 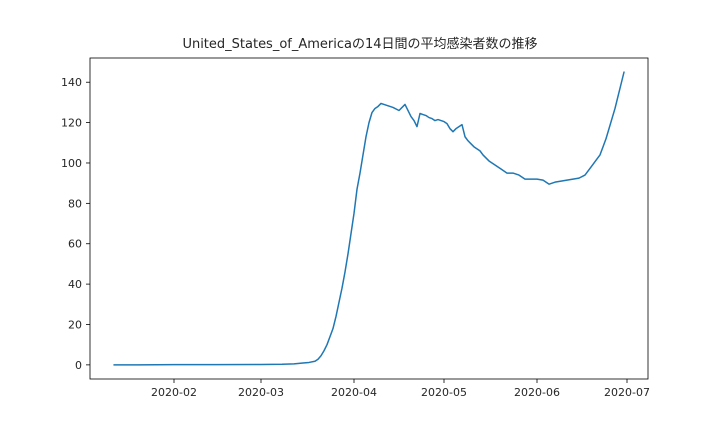 What do you see at coordinates (627, 392) in the screenshot?
I see `x-tick-label: 2020-07` at bounding box center [627, 392].